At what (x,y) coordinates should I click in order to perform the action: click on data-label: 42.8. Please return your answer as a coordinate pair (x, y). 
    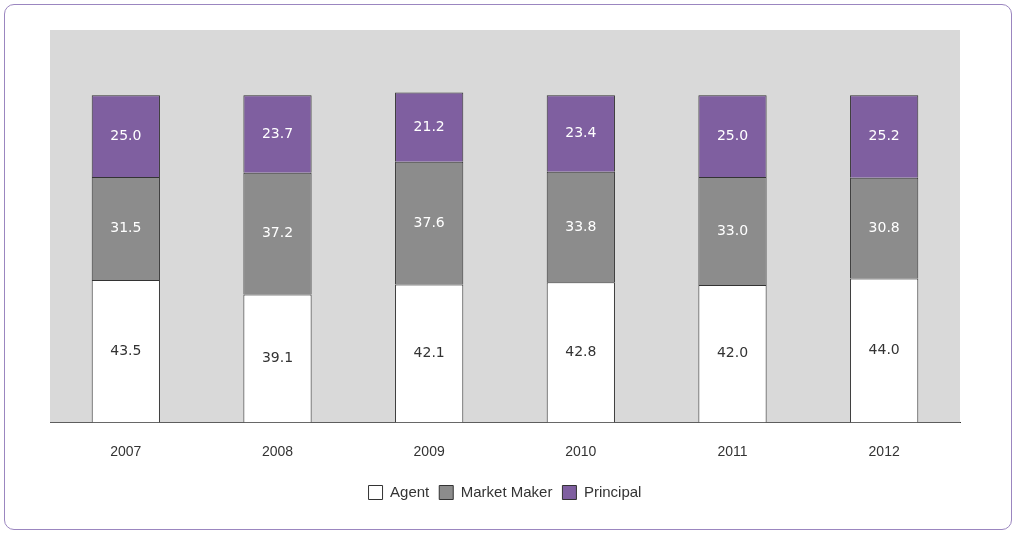
    Looking at the image, I should click on (581, 350).